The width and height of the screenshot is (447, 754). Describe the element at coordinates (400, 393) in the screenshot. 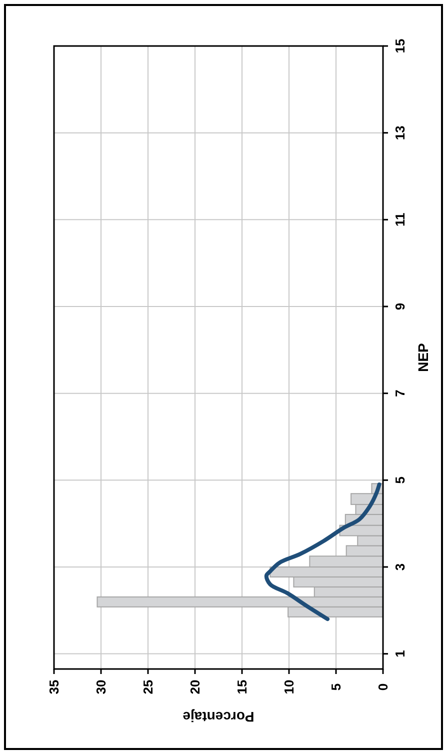

I see `y-tick-label: 7` at that location.